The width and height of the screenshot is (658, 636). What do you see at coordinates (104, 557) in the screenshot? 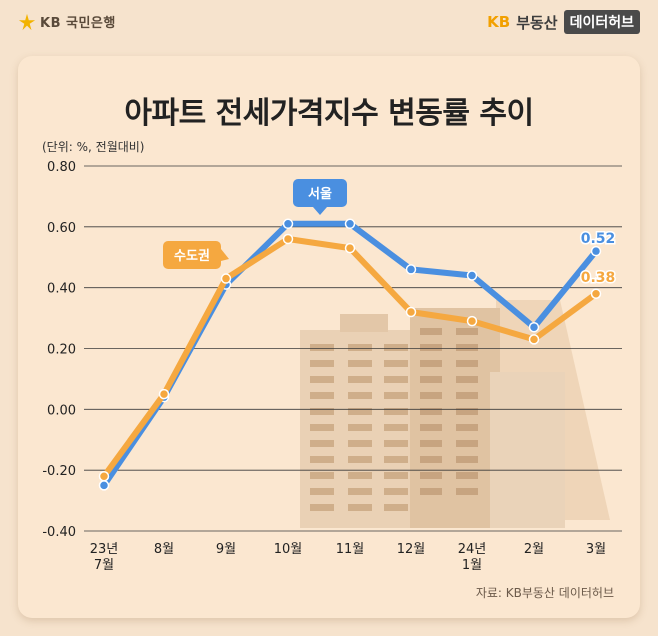
I see `x-tick-label: 23년 7월` at bounding box center [104, 557].